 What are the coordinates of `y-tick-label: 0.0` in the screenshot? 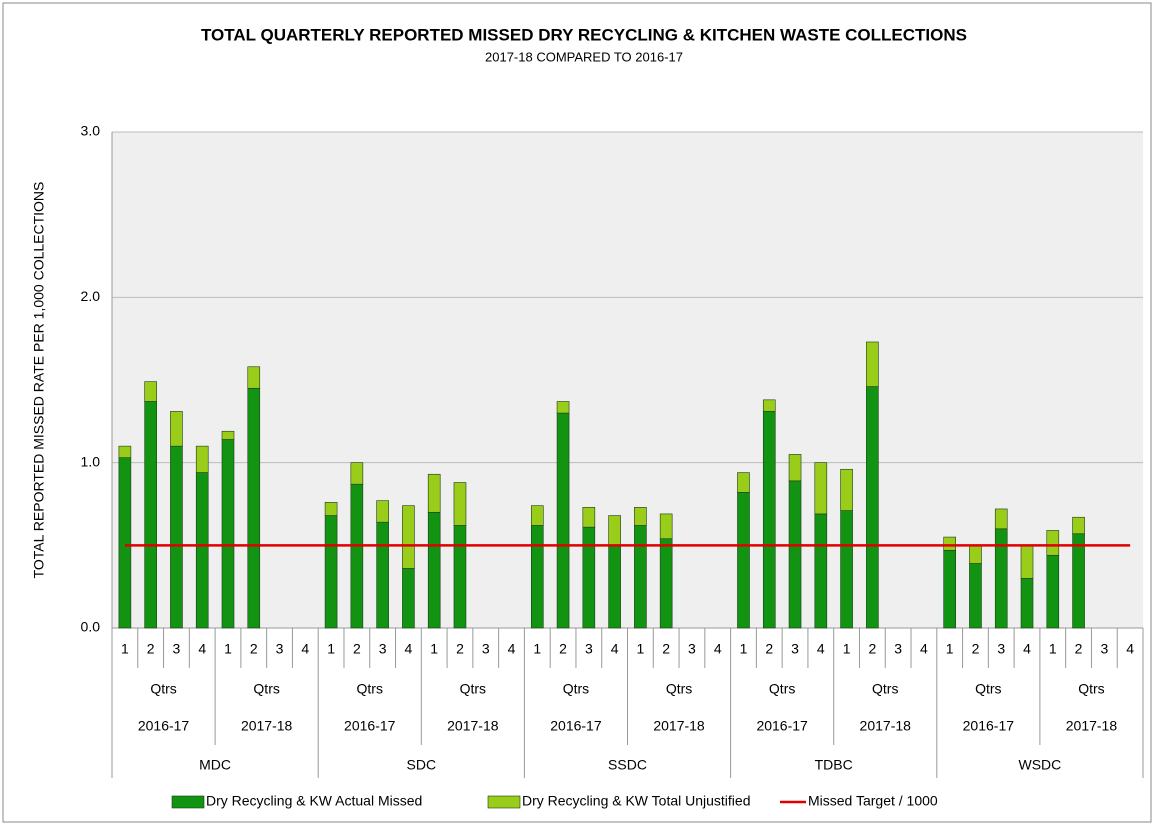 It's located at (91, 627).